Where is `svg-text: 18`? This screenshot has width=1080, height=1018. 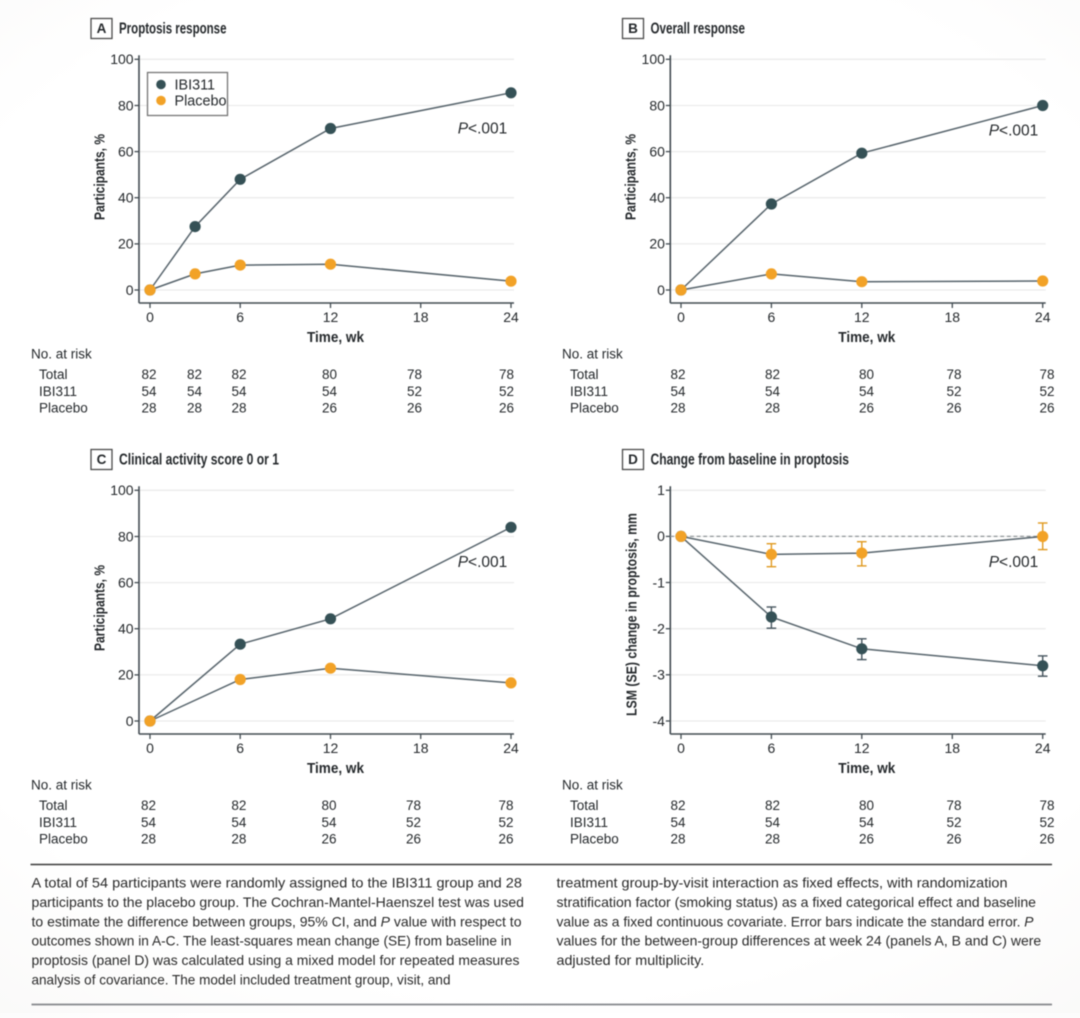 svg-text: 18 is located at coordinates (953, 748).